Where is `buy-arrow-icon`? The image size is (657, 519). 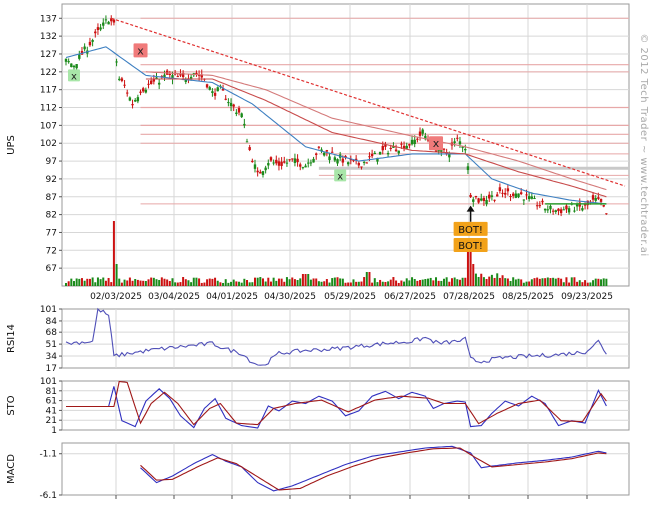
buy-arrow-icon is located at coordinates (470, 208).